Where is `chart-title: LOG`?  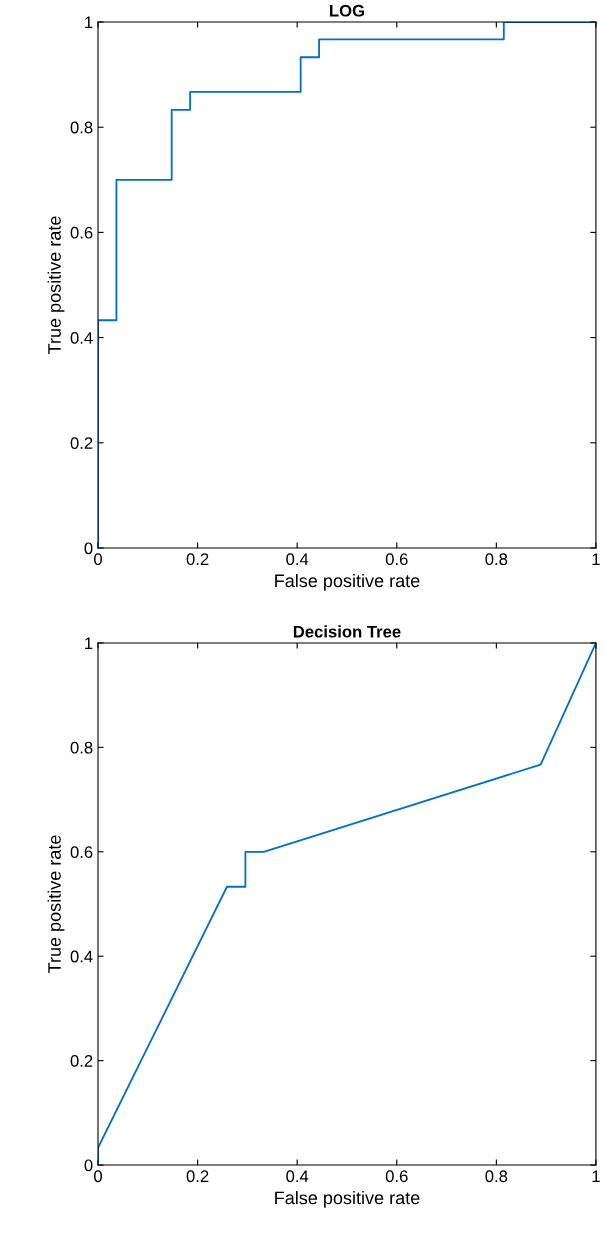 chart-title: LOG is located at coordinates (347, 10).